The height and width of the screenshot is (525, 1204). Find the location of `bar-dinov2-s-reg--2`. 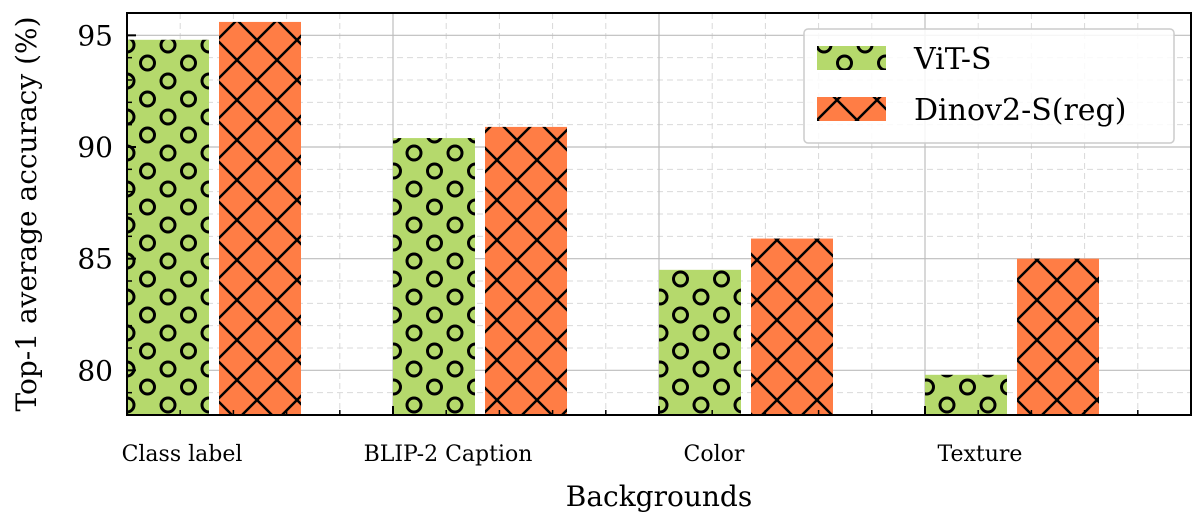

bar-dinov2-s-reg--2 is located at coordinates (792, 326).